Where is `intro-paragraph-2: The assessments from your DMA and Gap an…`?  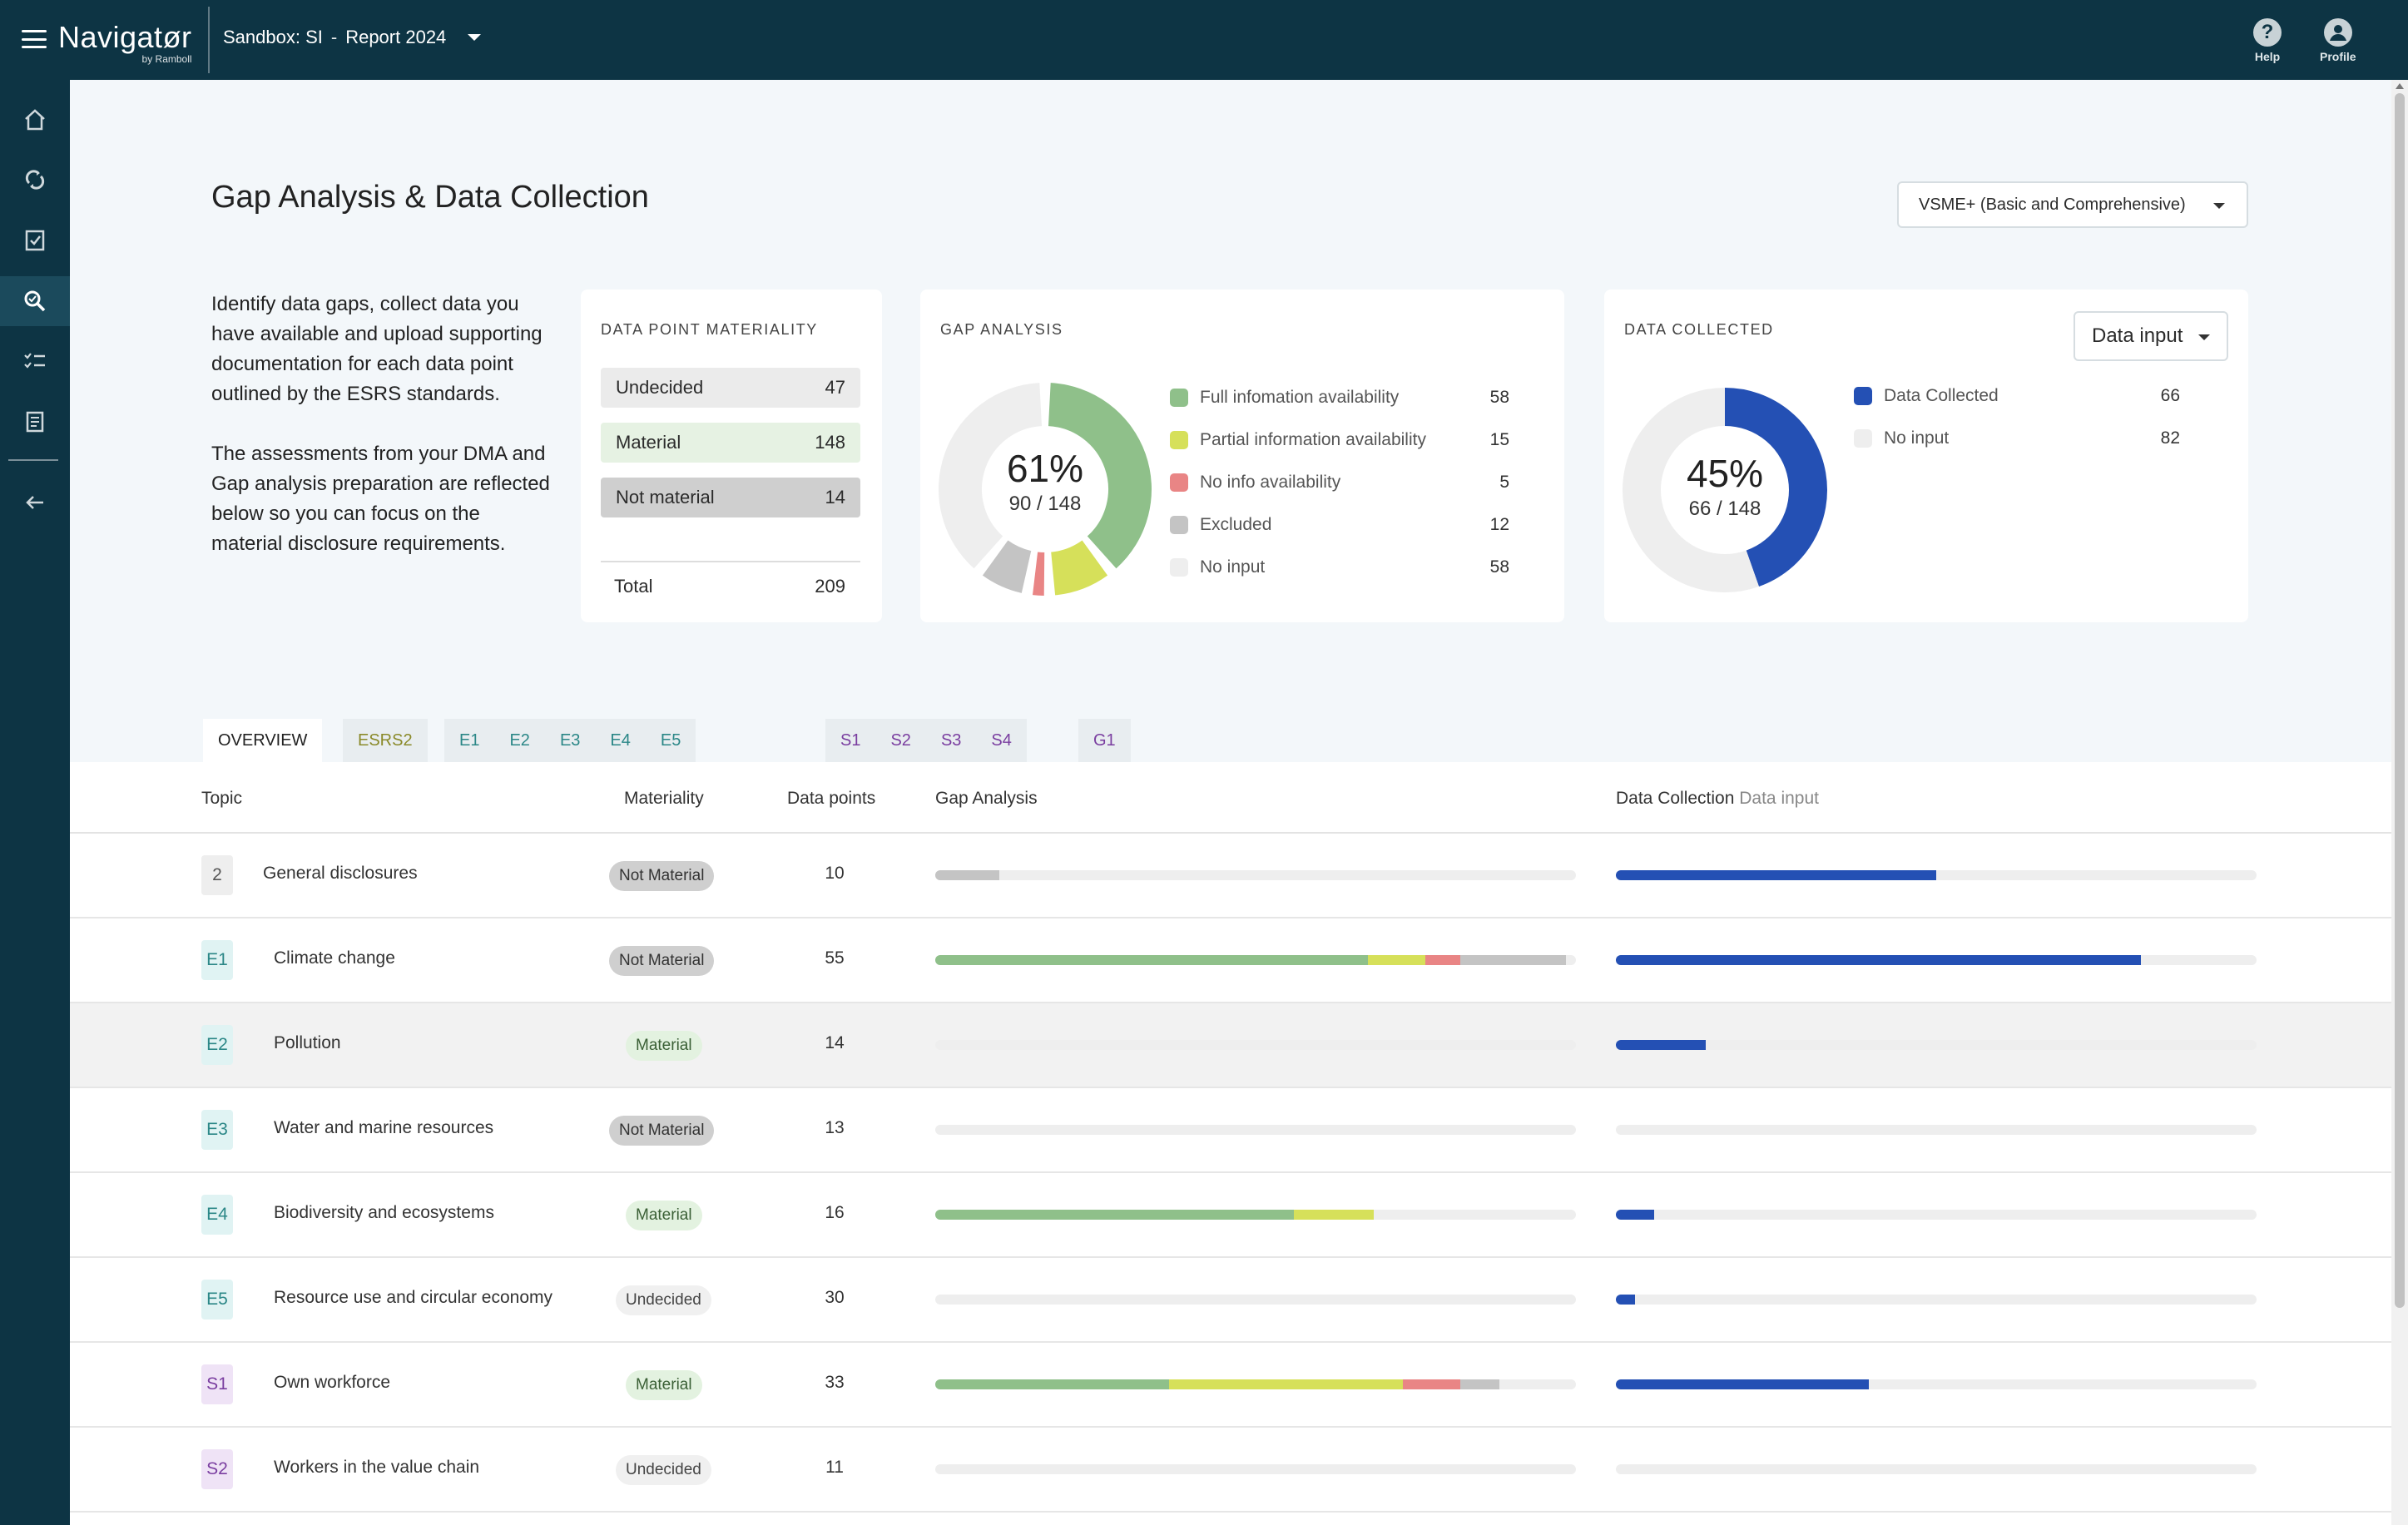
intro-paragraph-2: The assessments from your DMA and Gap an… is located at coordinates (381, 499).